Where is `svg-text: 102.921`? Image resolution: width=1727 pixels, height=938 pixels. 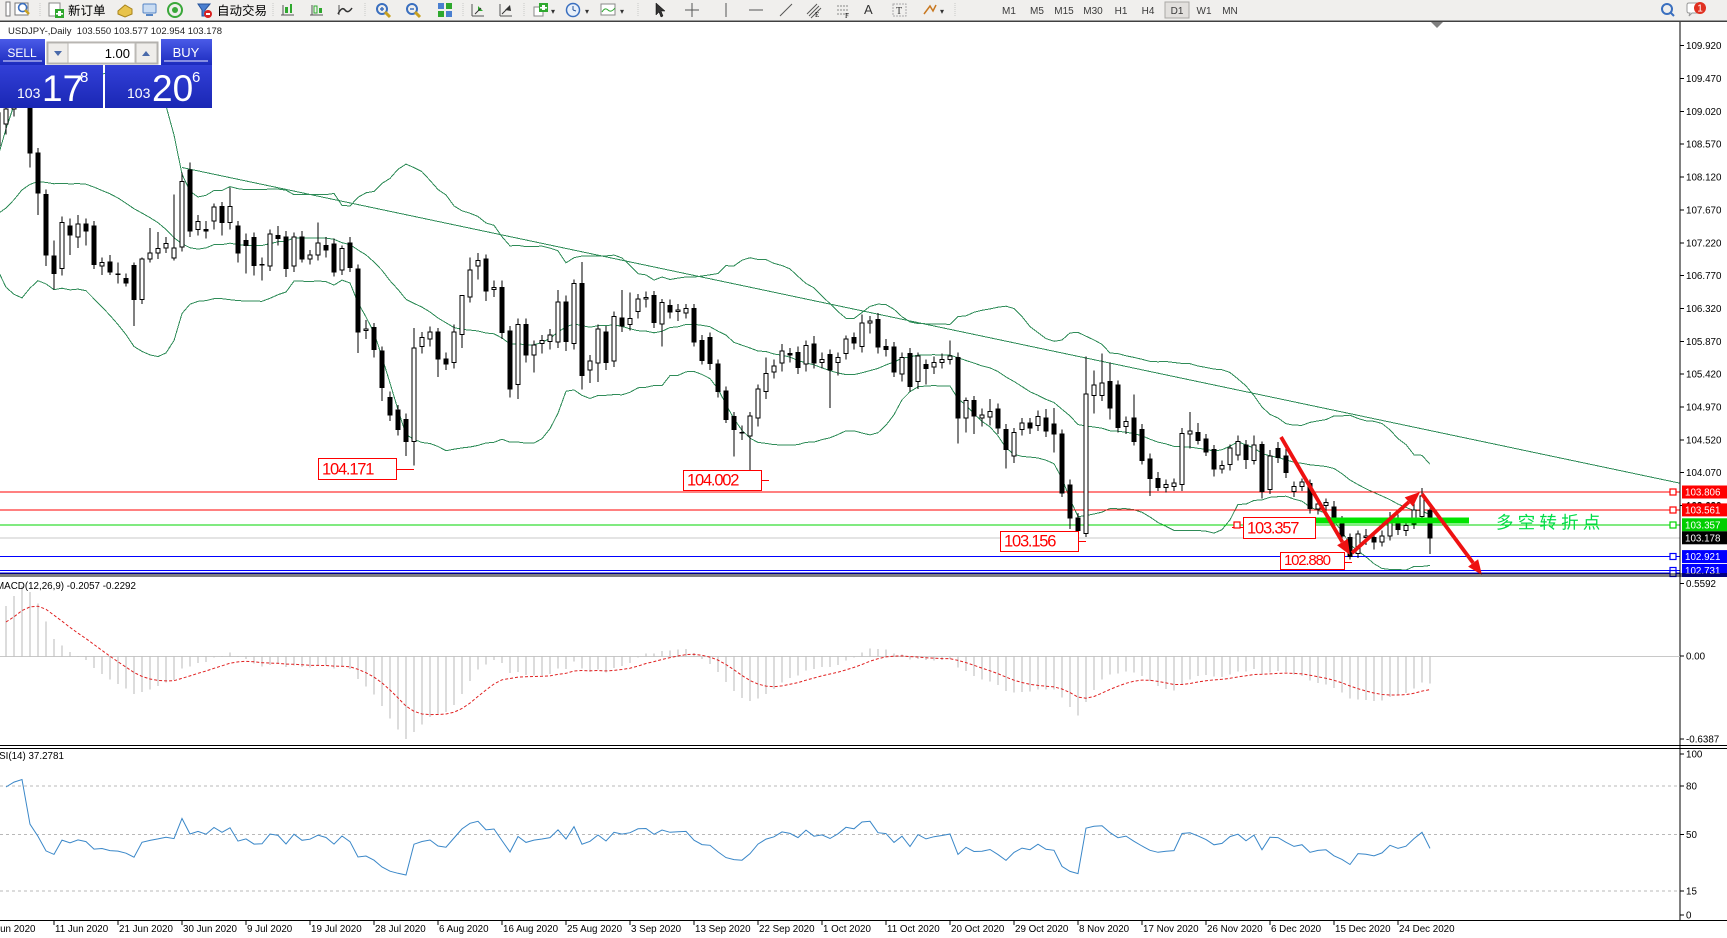
svg-text: 102.921 is located at coordinates (1702, 557).